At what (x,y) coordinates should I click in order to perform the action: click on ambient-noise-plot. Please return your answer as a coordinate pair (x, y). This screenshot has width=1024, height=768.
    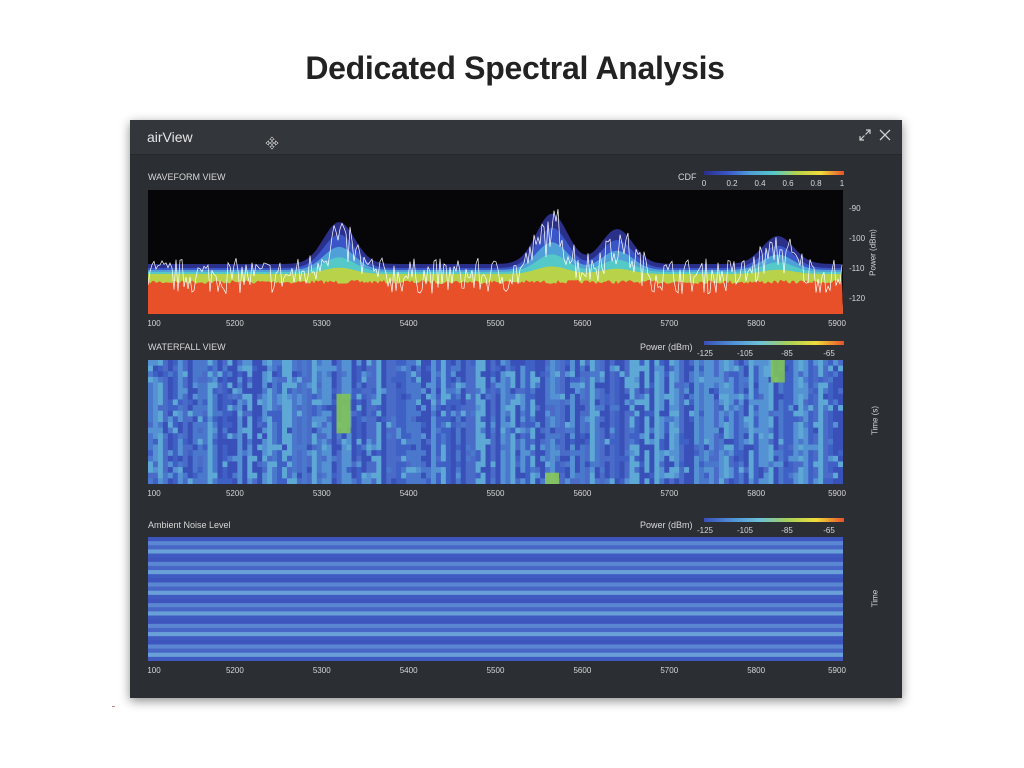
    Looking at the image, I should click on (495, 599).